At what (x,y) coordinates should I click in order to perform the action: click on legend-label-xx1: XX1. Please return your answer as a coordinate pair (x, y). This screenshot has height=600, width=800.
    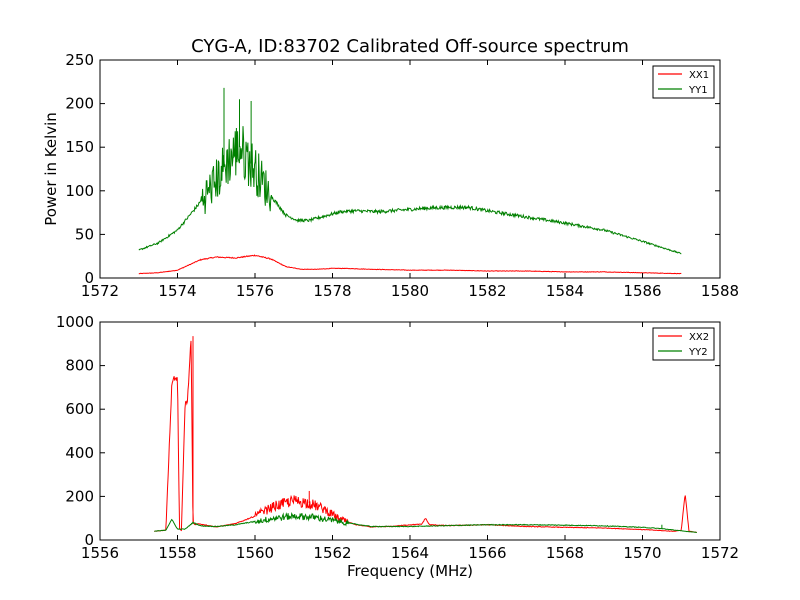
    Looking at the image, I should click on (699, 75).